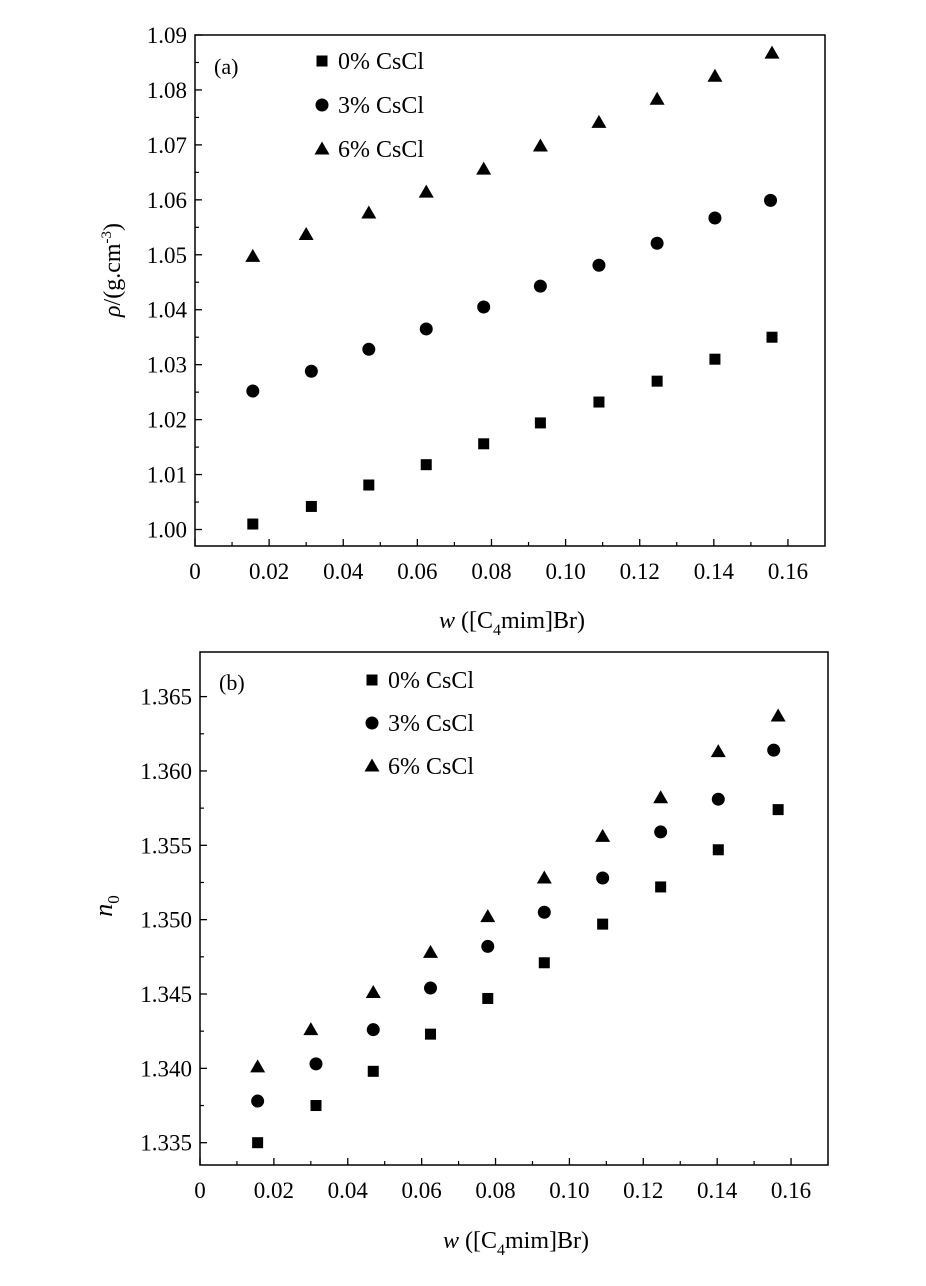 This screenshot has height=1286, width=926. Describe the element at coordinates (167, 475) in the screenshot. I see `y-tick-label: 1.01` at that location.